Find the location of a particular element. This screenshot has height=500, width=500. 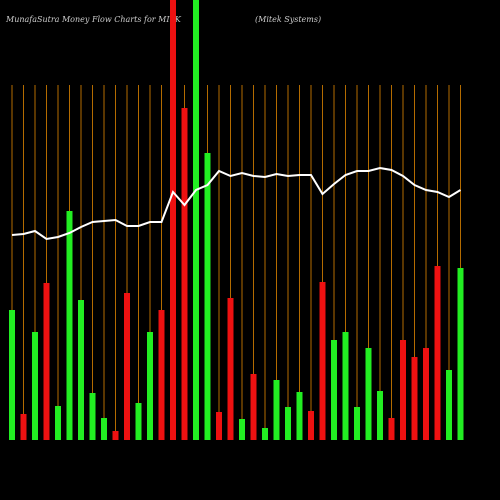

chart-subtitle: (Mitek Systems) is located at coordinates (288, 19).